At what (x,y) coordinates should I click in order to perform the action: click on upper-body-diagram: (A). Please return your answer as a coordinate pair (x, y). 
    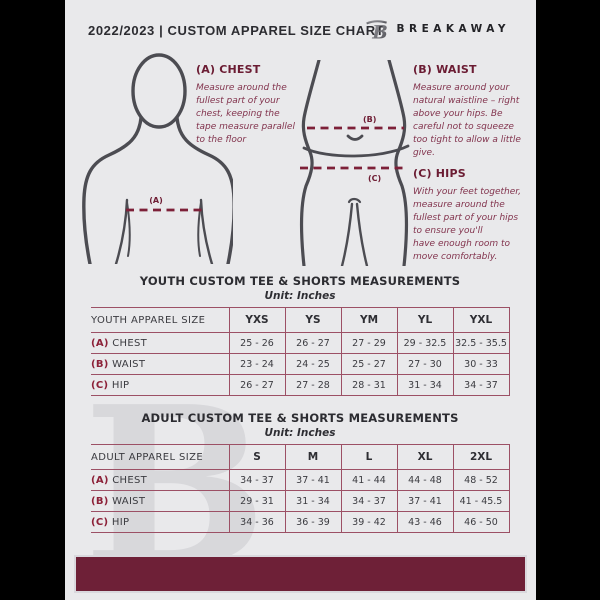
    Looking at the image, I should click on (157, 158).